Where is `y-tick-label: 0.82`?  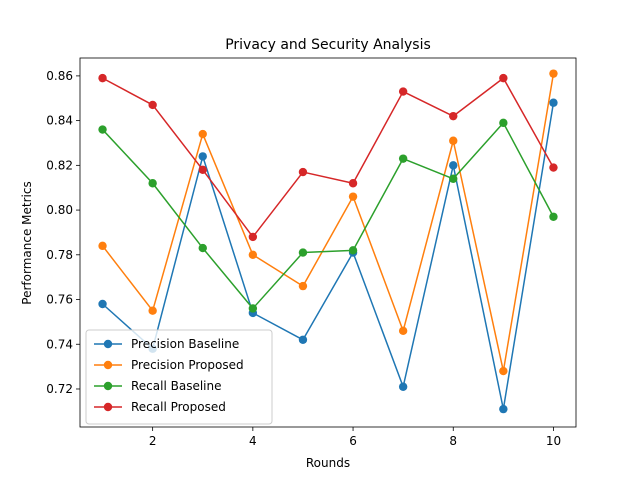 y-tick-label: 0.82 is located at coordinates (59, 165).